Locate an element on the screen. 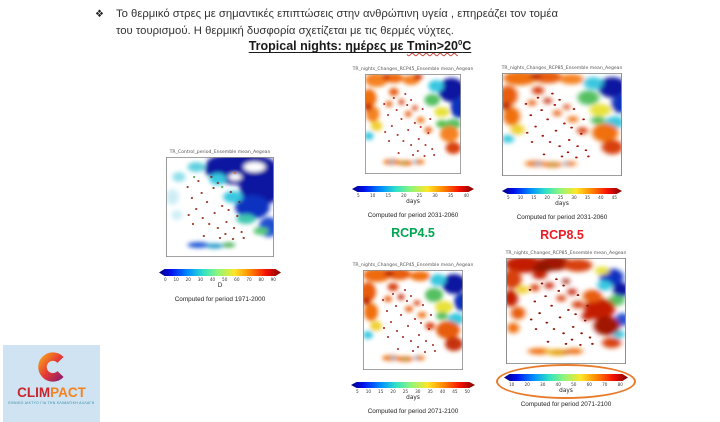  colorbar-ticks: 5 10 15 20 25 30 35 40 45 is located at coordinates (562, 197).